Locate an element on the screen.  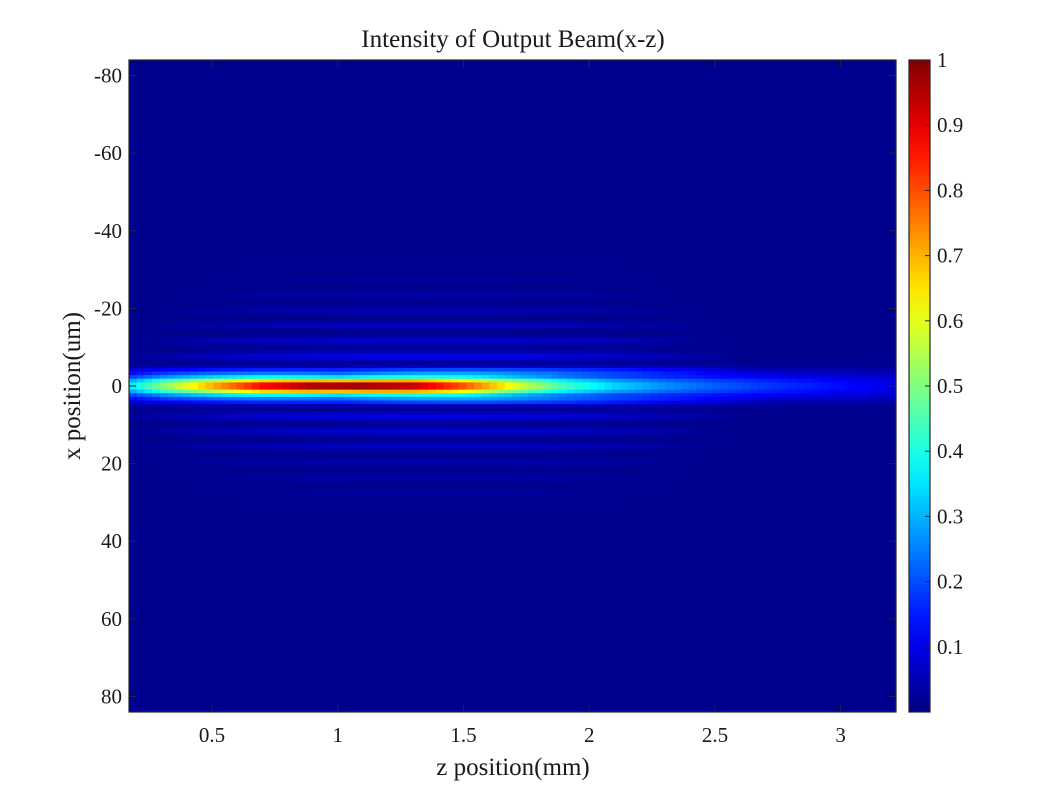
y-tick-label: 60 is located at coordinates (111, 619).